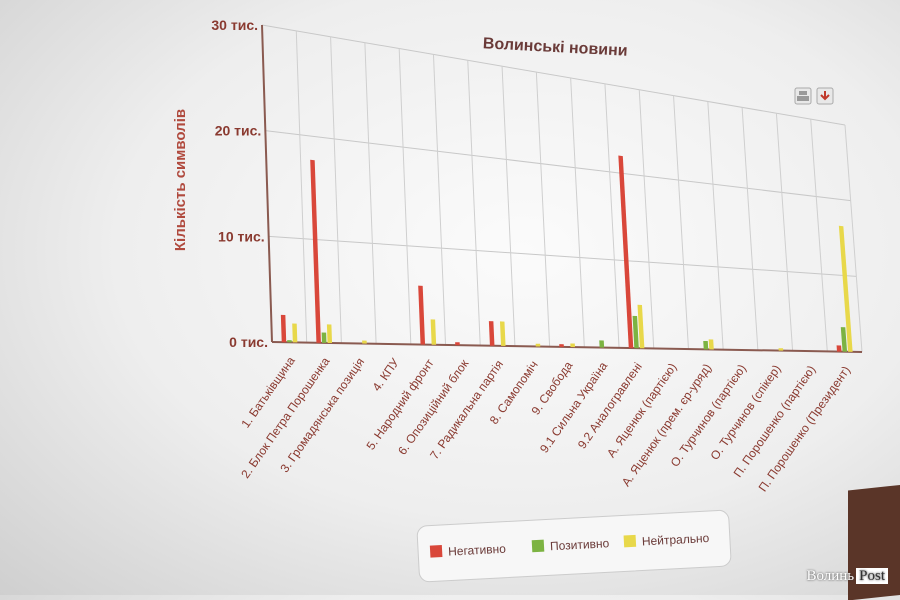 The width and height of the screenshot is (900, 600). I want to click on y-tick-label: 20 тис., so click(238, 131).